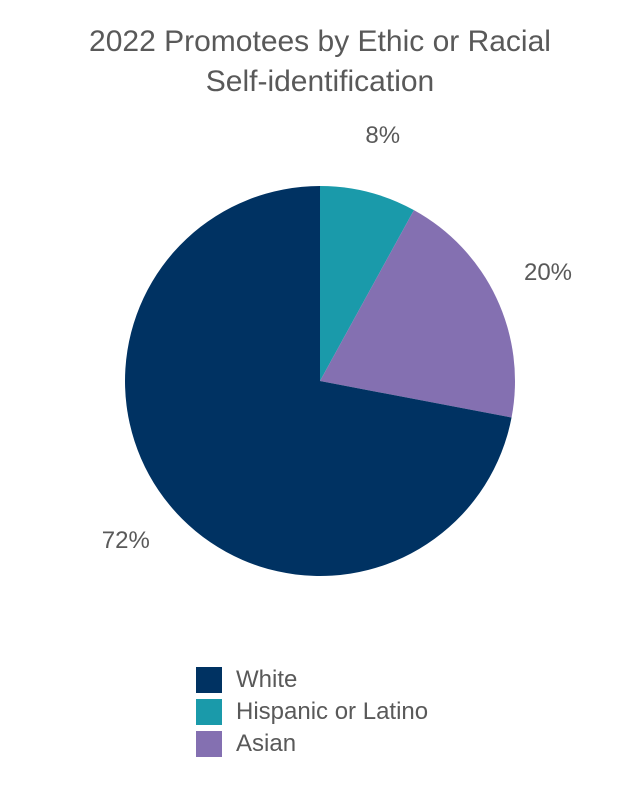 The width and height of the screenshot is (640, 800). I want to click on pie-slice-asian, so click(418, 314).